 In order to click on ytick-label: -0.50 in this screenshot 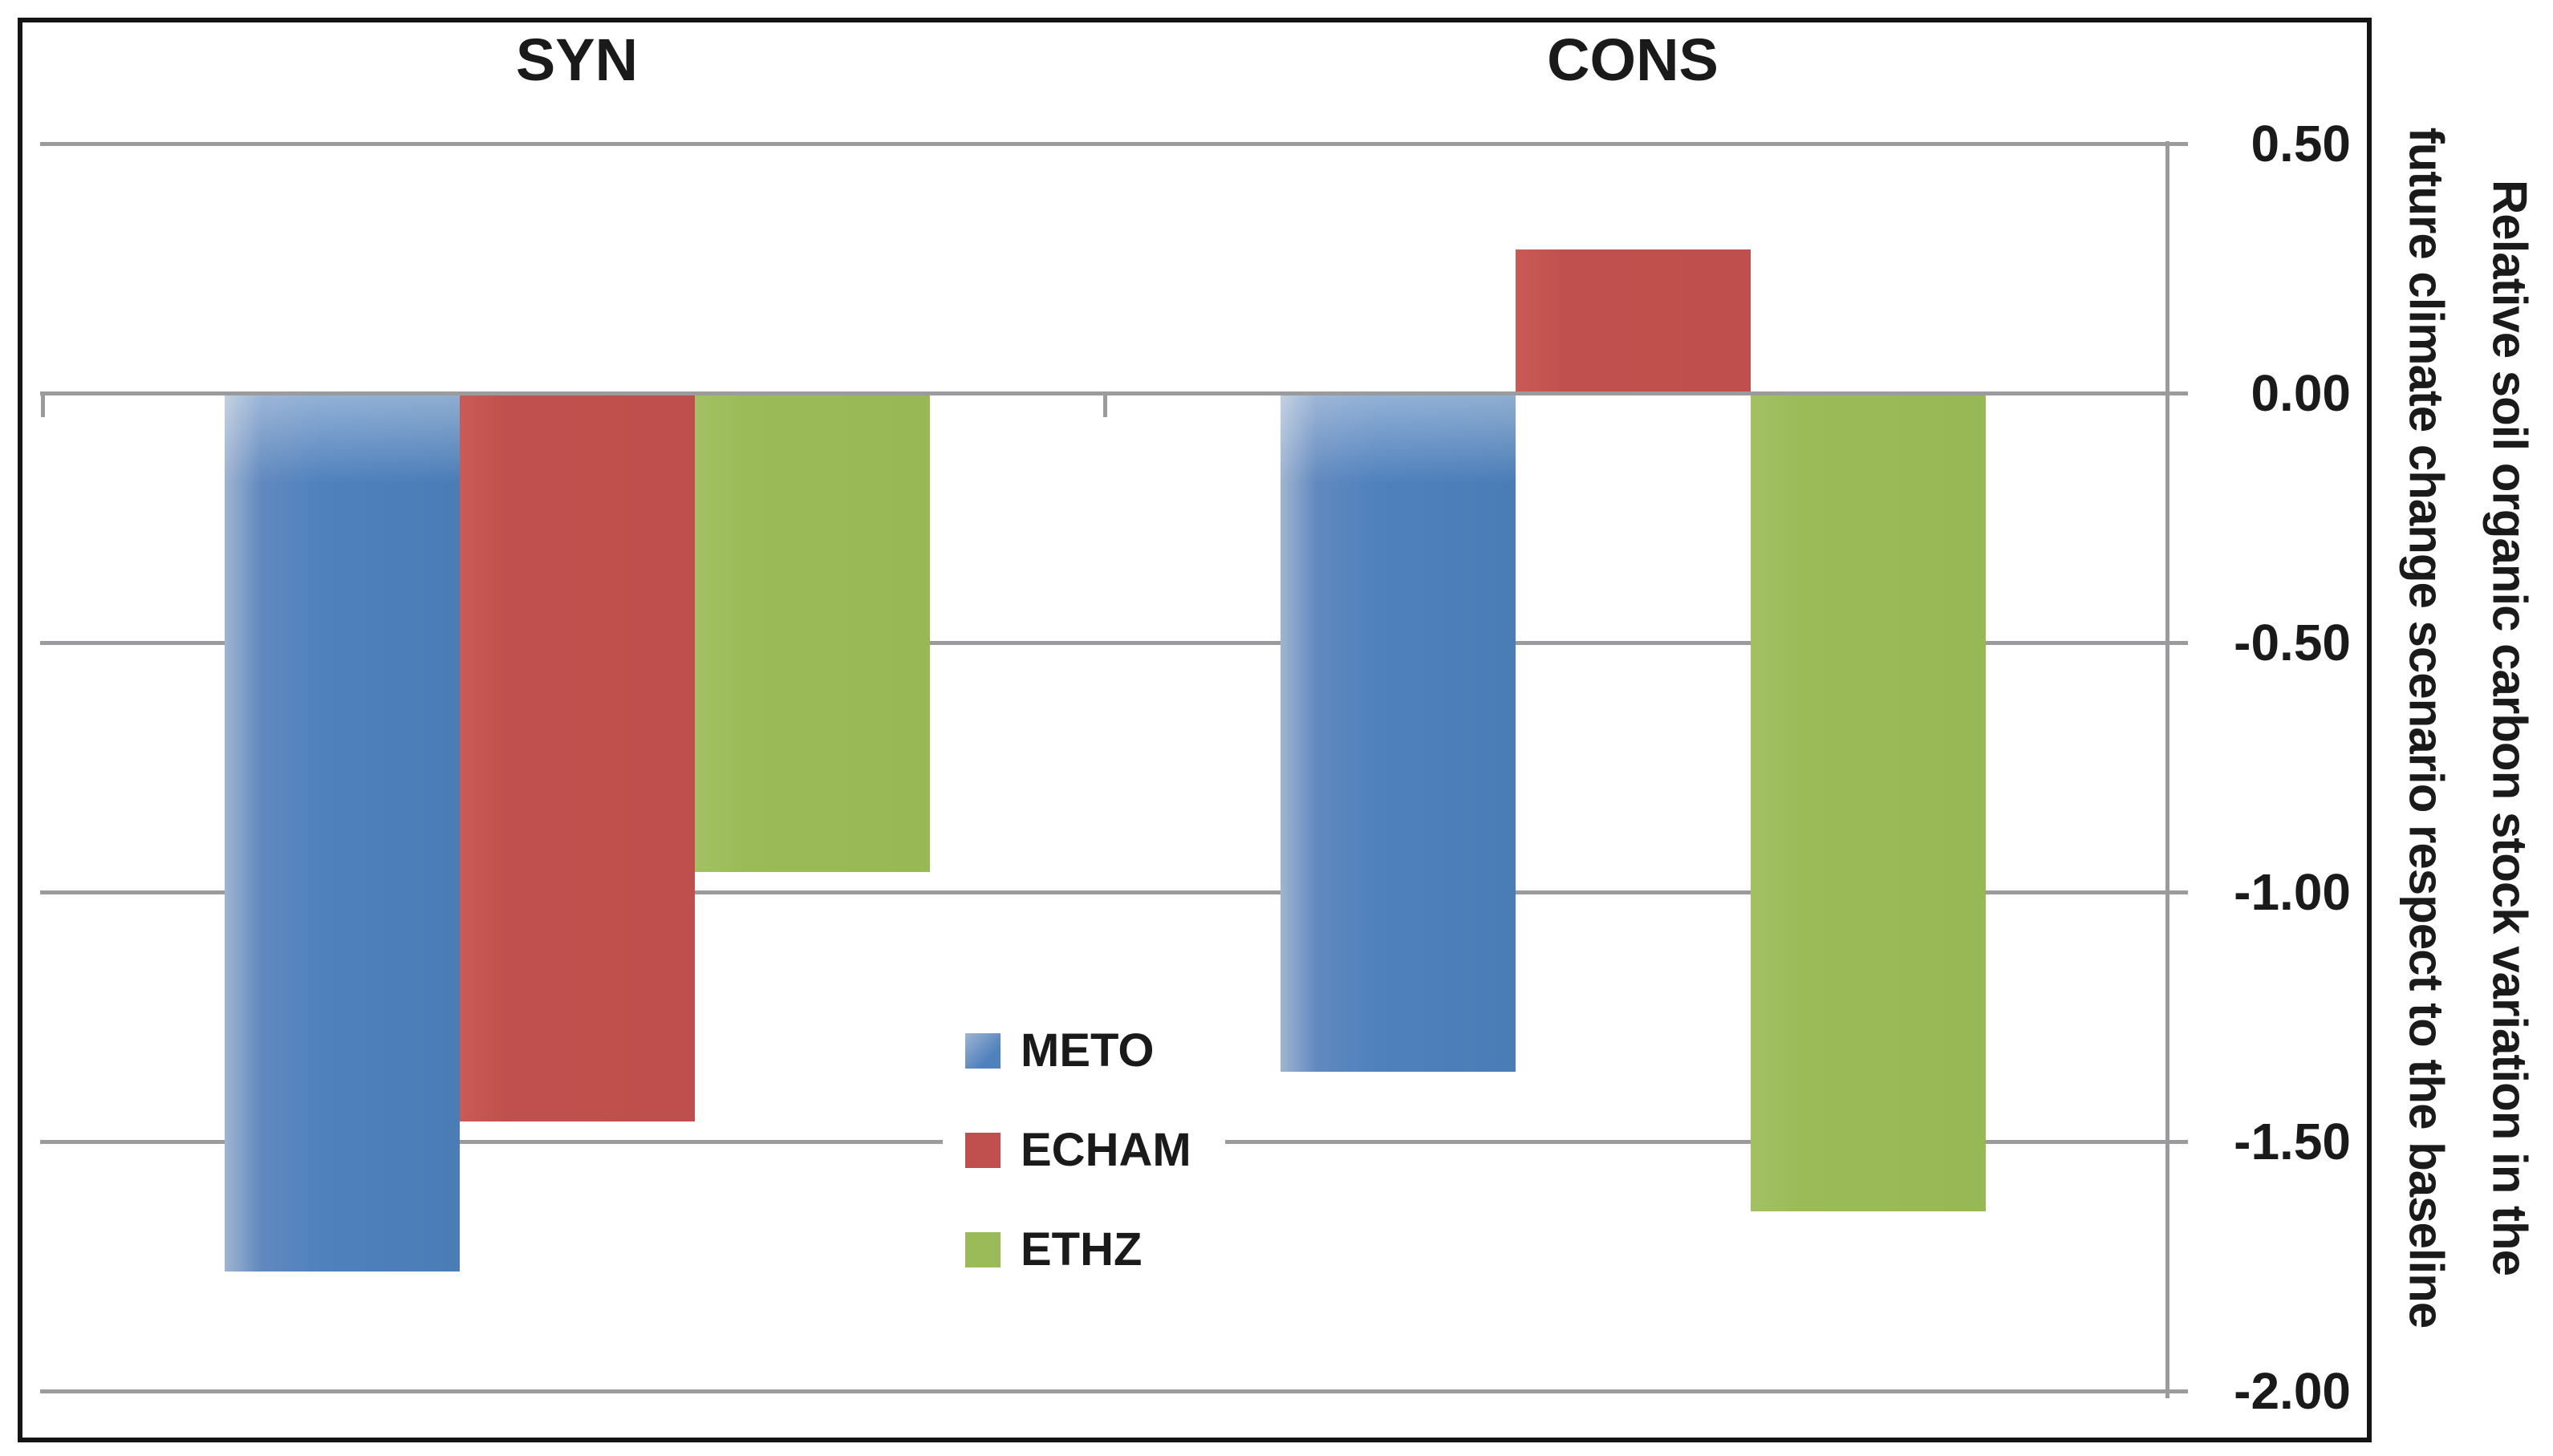, I will do `click(2292, 642)`.